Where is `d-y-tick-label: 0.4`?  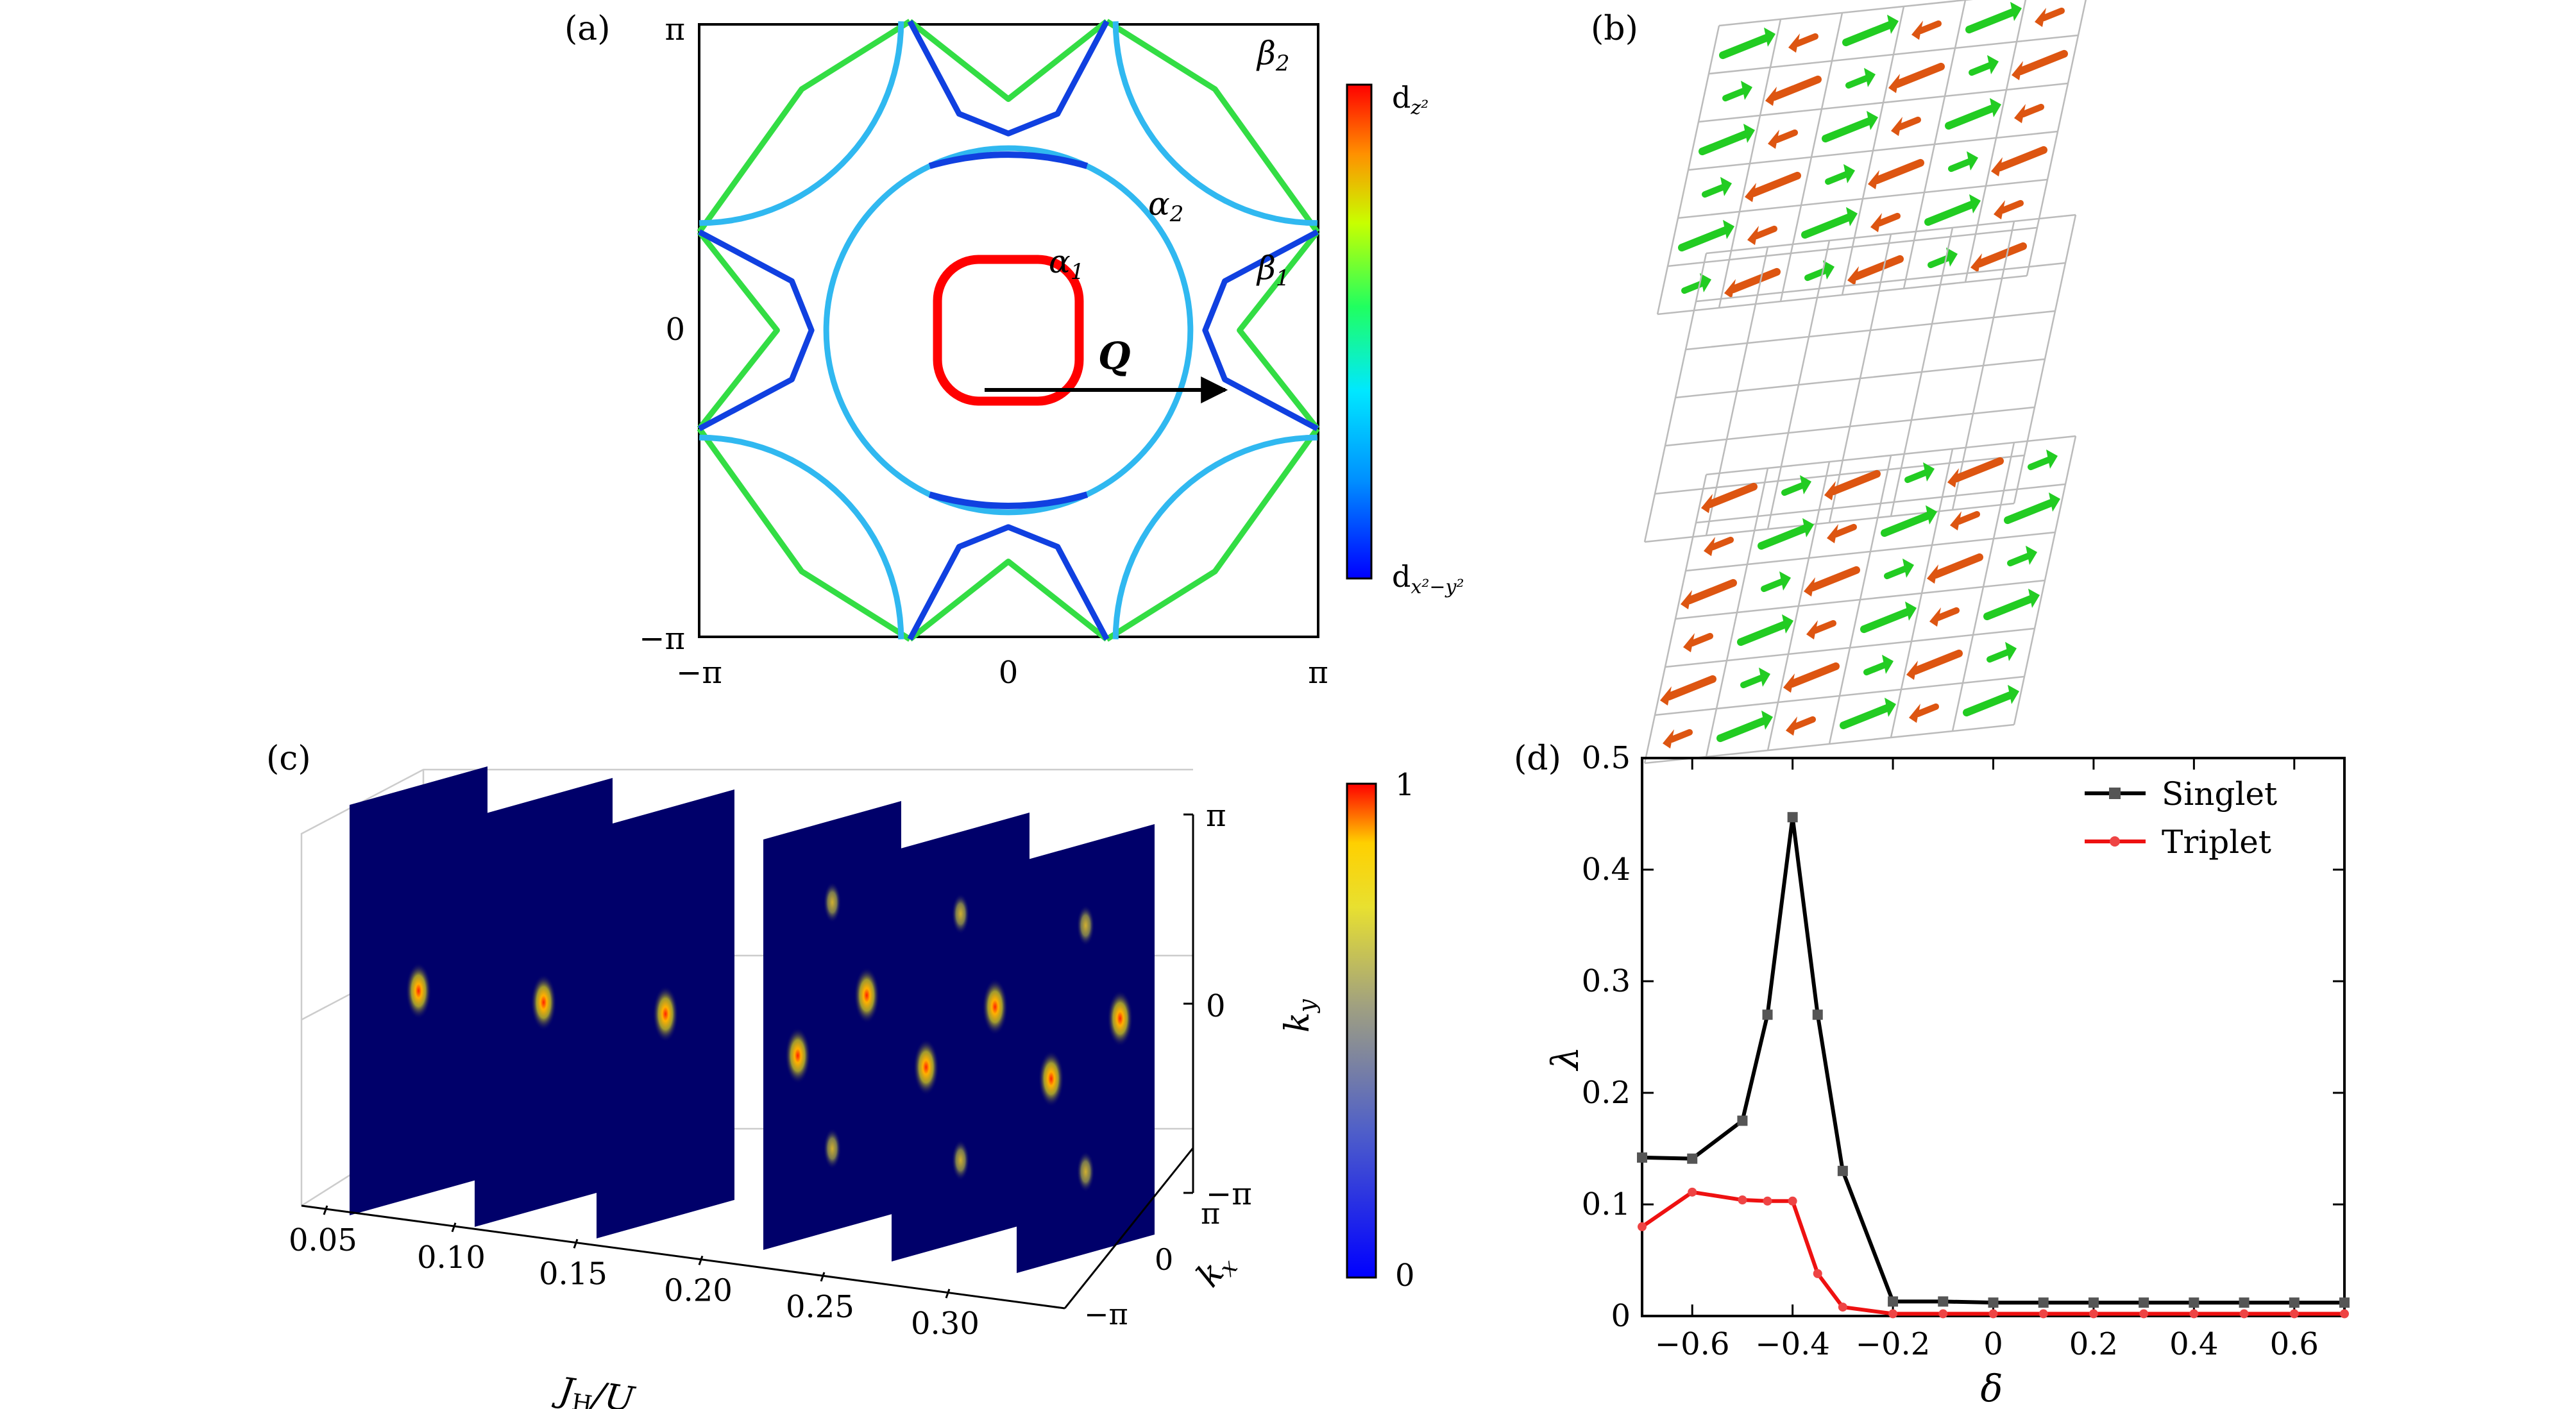 d-y-tick-label: 0.4 is located at coordinates (1606, 870).